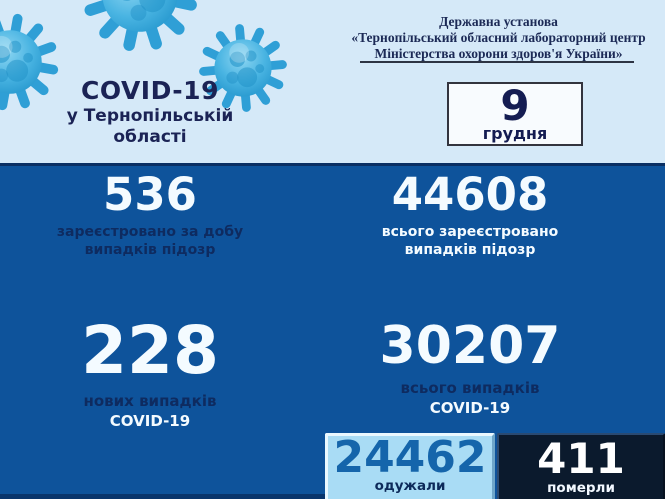 The height and width of the screenshot is (499, 665). I want to click on stat-label-line: всього зареєстровано, so click(470, 232).